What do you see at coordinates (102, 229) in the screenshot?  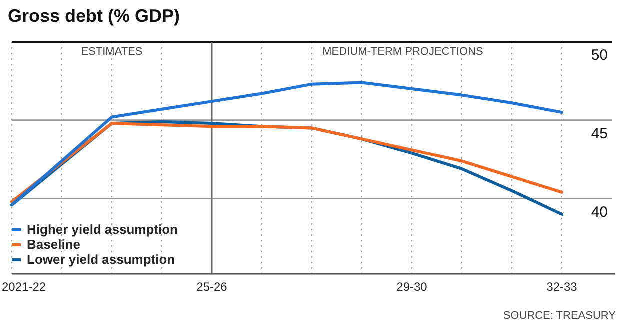 I see `legend-label: Higher yield assumption` at bounding box center [102, 229].